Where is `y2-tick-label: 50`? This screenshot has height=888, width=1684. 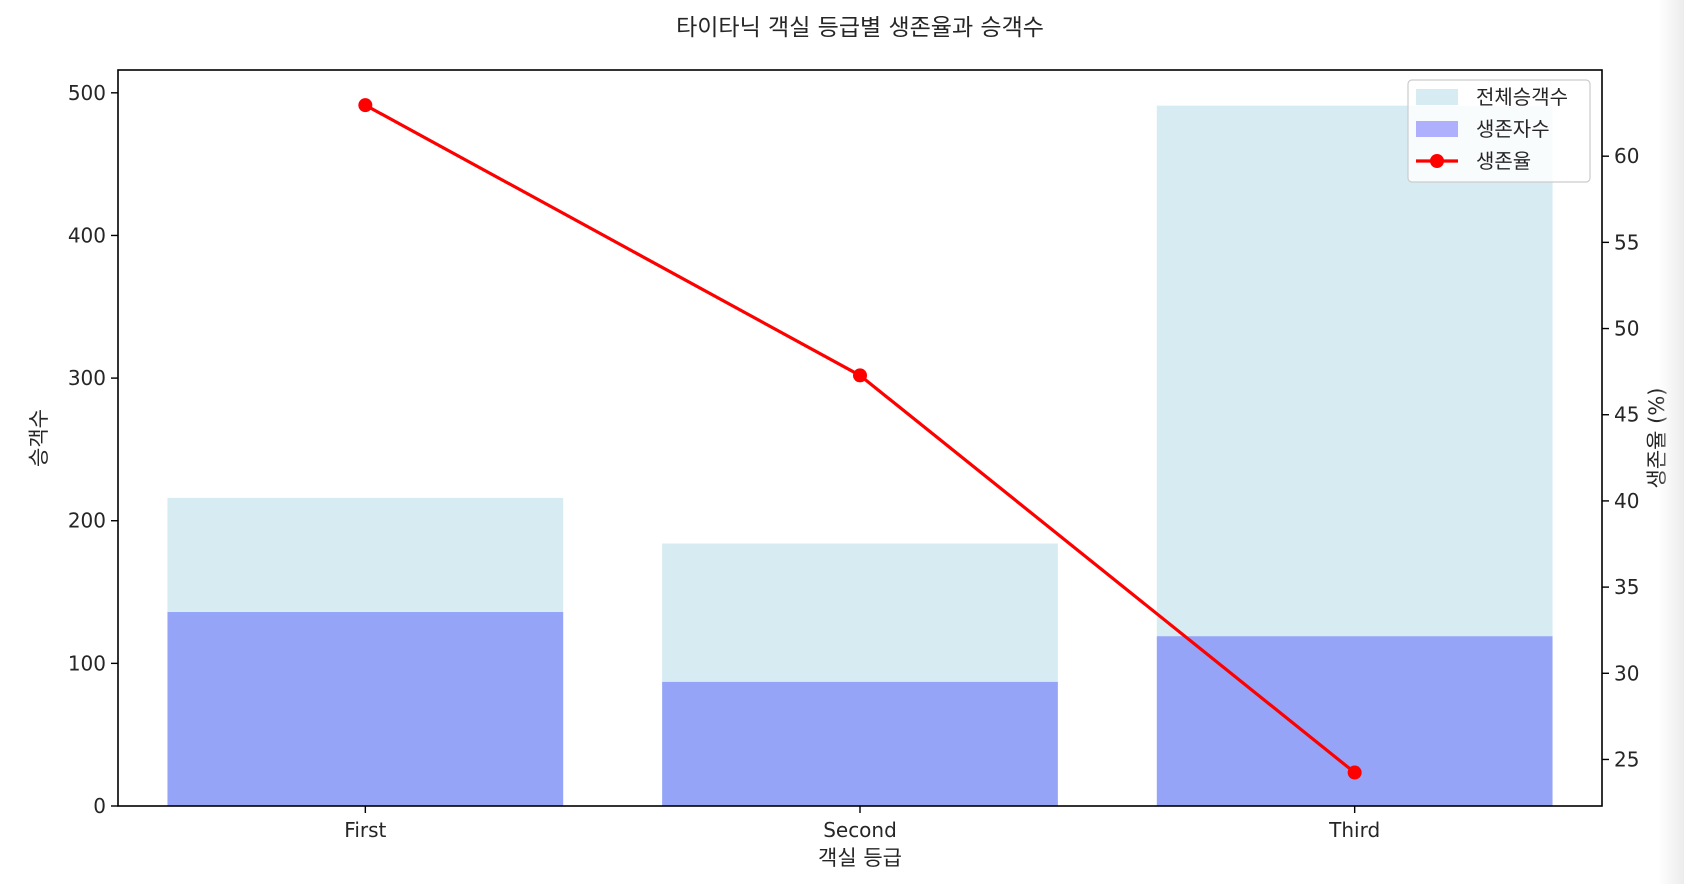
y2-tick-label: 50 is located at coordinates (1626, 329).